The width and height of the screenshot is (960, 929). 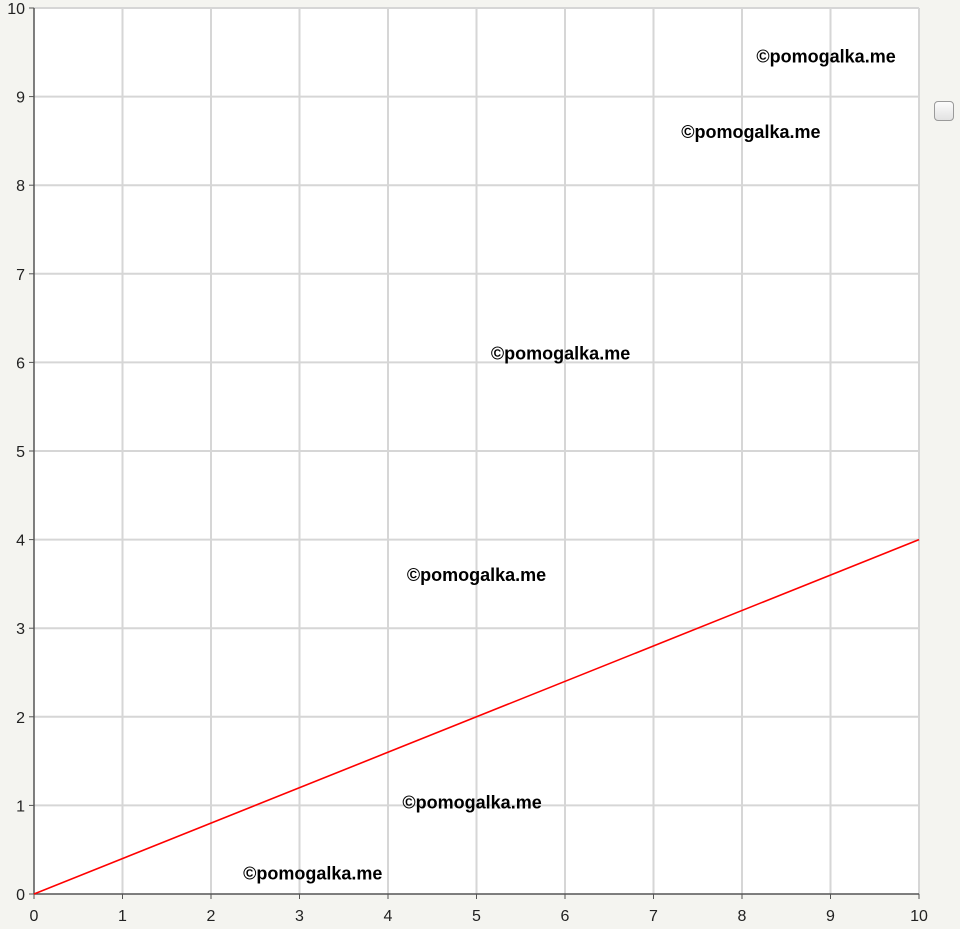 I want to click on x-tick-label: 2, so click(x=211, y=916).